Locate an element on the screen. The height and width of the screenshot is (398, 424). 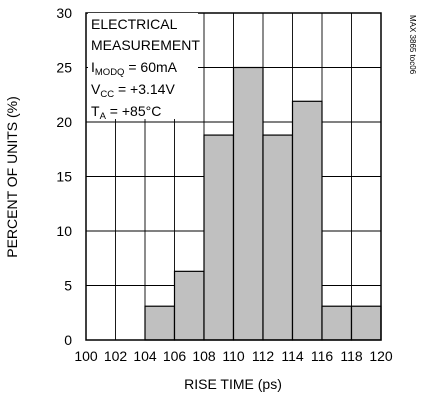
annotation-box is located at coordinates (143, 66).